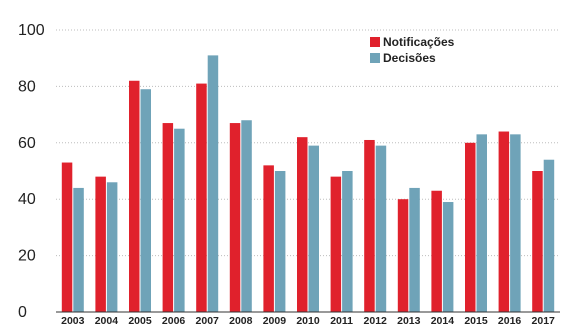 The image size is (577, 326). What do you see at coordinates (549, 235) in the screenshot?
I see `bar-decisoes-2017` at bounding box center [549, 235].